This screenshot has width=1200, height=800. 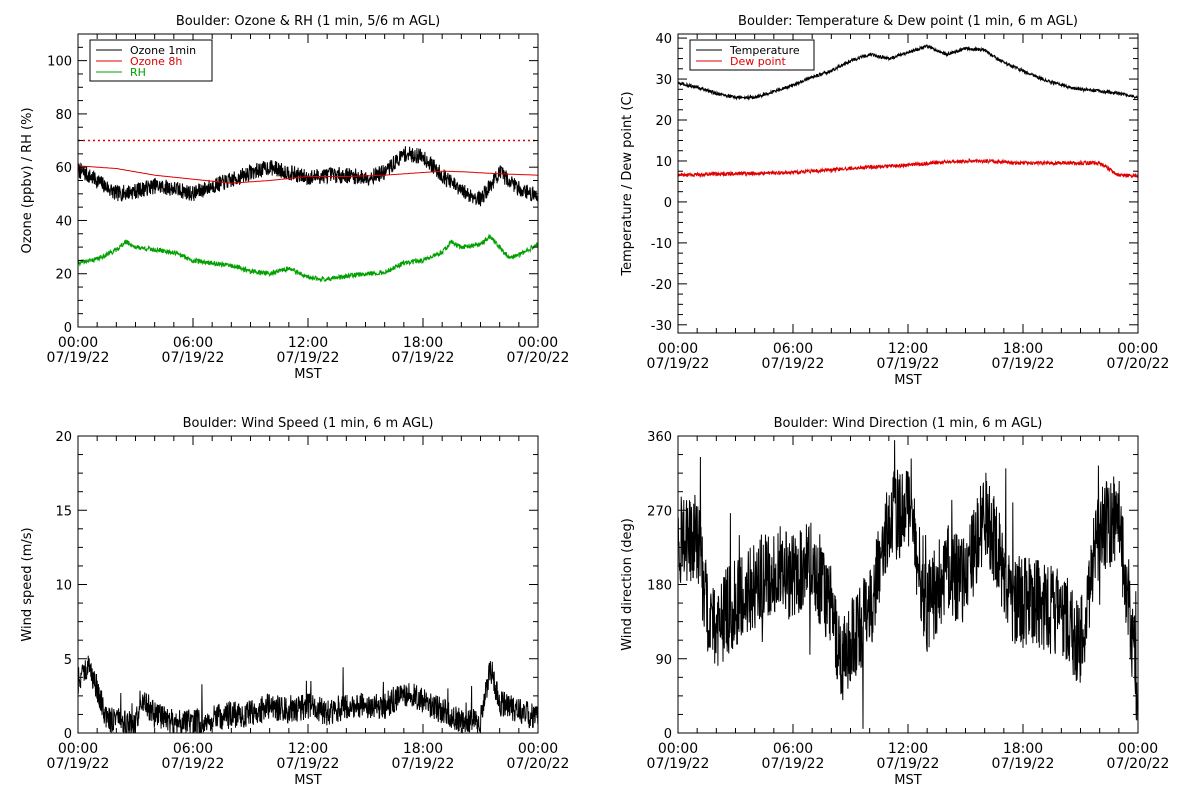 What do you see at coordinates (758, 61) in the screenshot?
I see `legend-entry: Dew point` at bounding box center [758, 61].